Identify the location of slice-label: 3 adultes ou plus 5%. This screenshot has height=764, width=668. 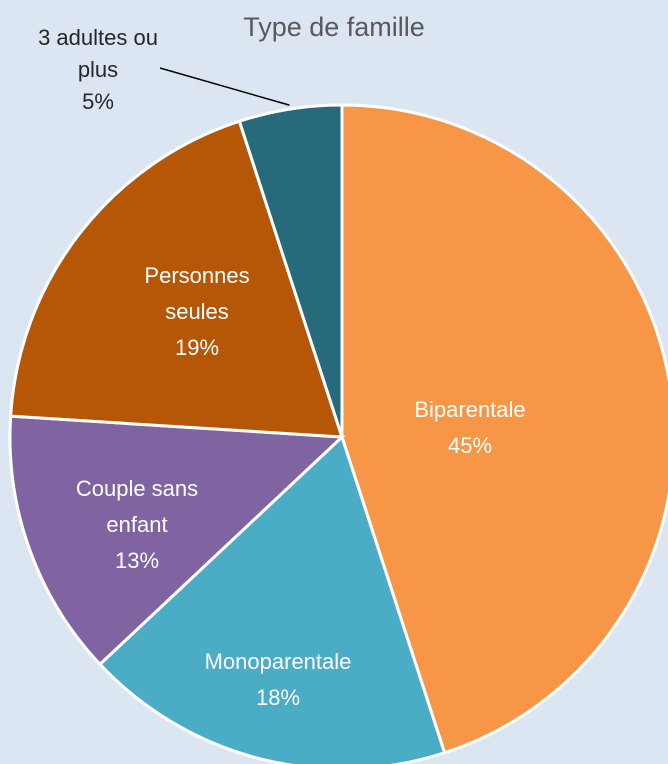
(98, 70).